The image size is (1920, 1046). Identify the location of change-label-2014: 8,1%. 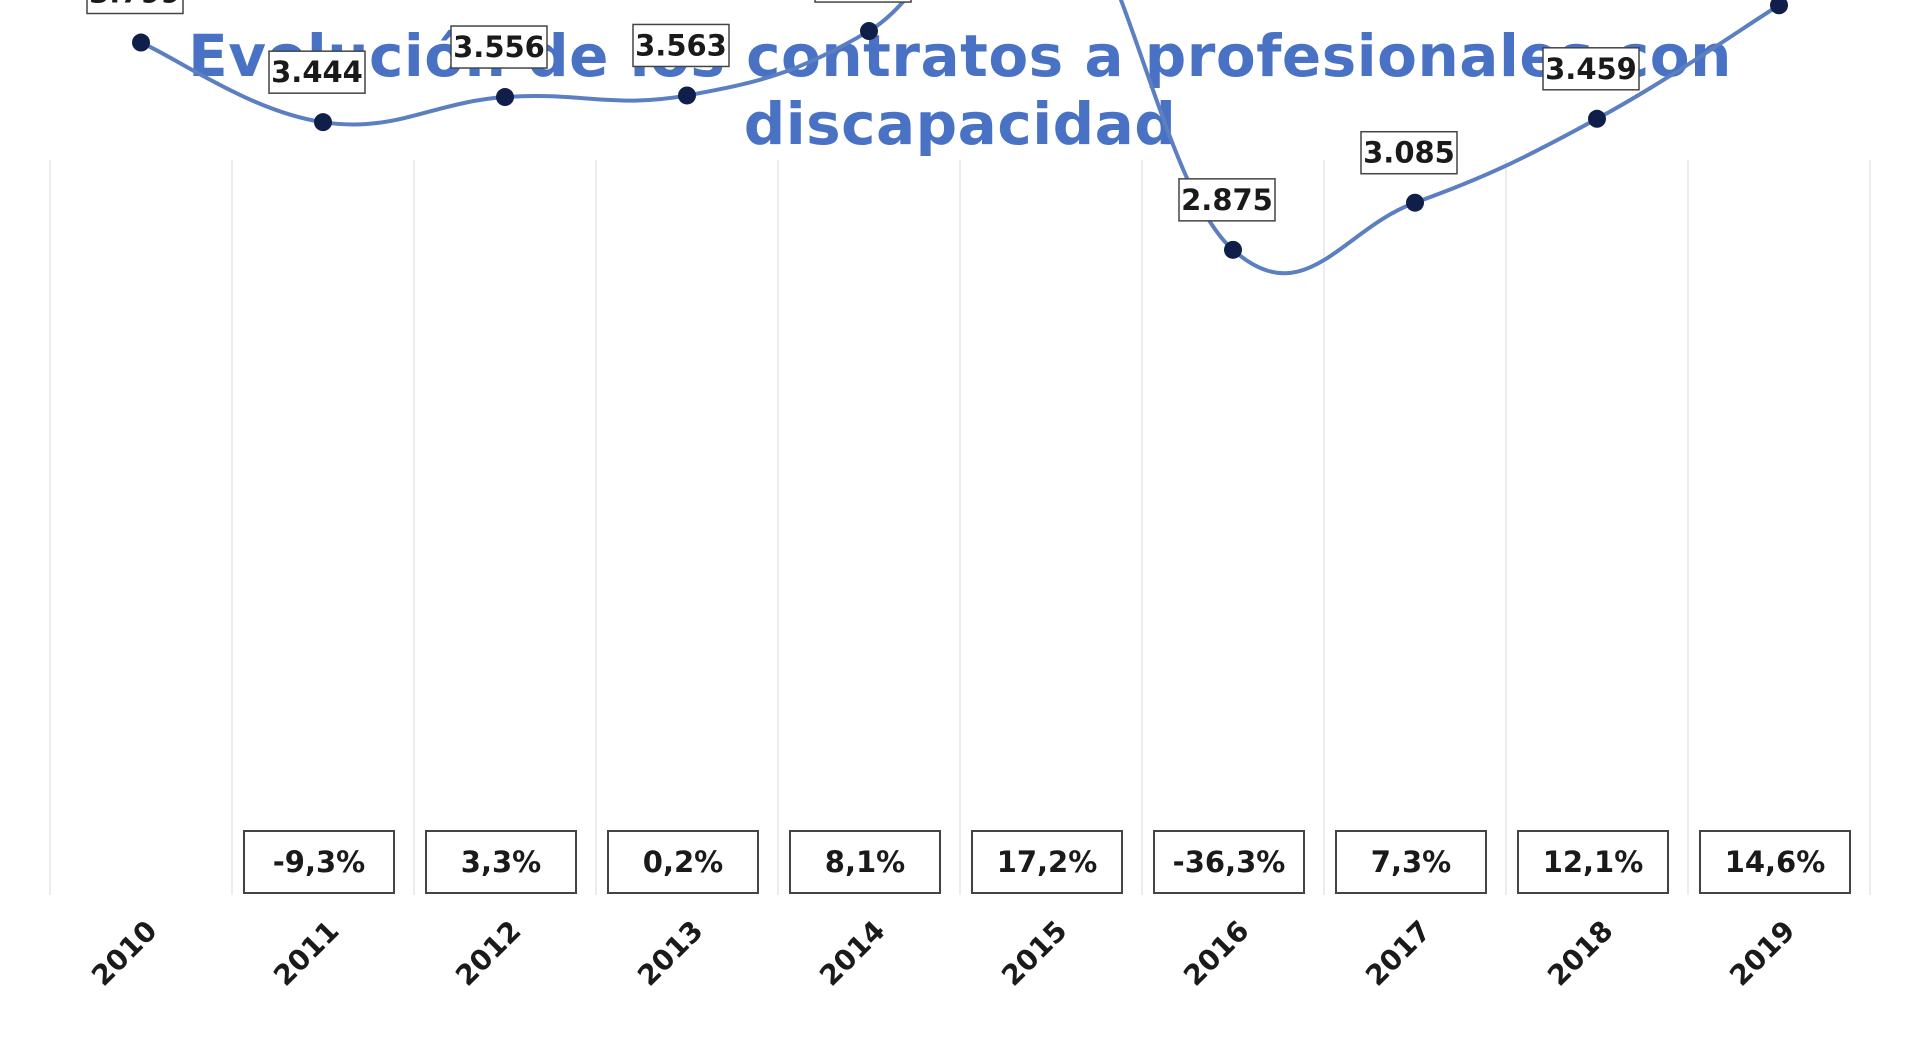
(865, 862).